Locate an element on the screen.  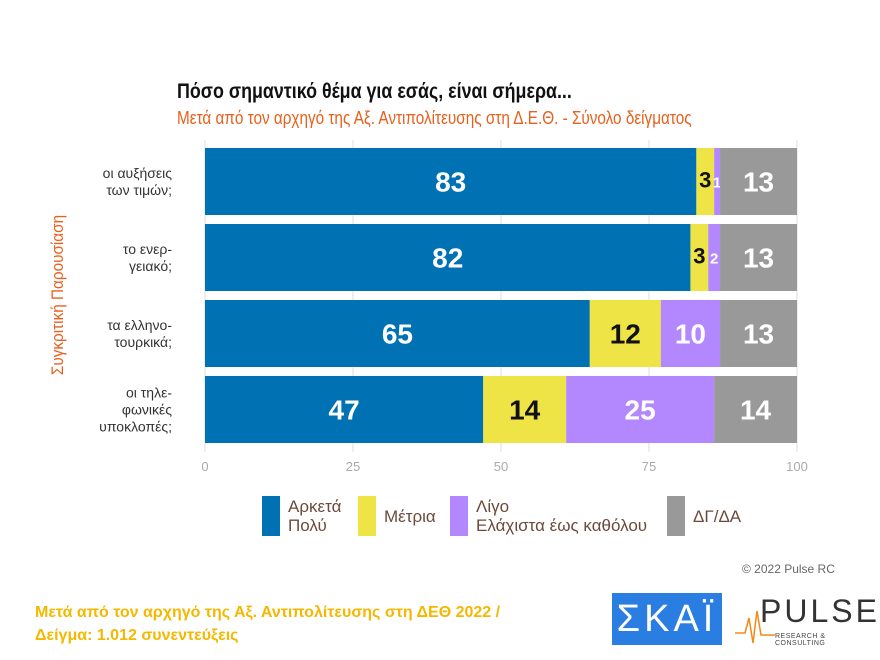
x-tick-label: 100 is located at coordinates (797, 466).